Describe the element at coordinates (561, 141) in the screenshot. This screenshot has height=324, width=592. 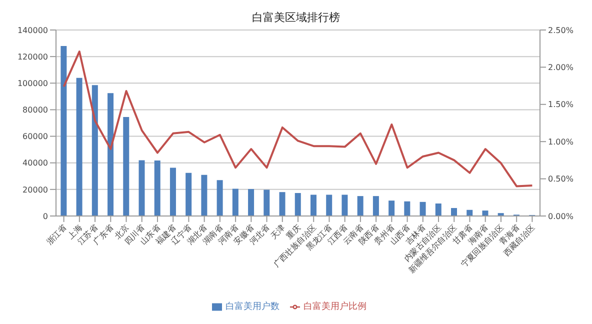
I see `y2-tick-label: 1.00%` at that location.